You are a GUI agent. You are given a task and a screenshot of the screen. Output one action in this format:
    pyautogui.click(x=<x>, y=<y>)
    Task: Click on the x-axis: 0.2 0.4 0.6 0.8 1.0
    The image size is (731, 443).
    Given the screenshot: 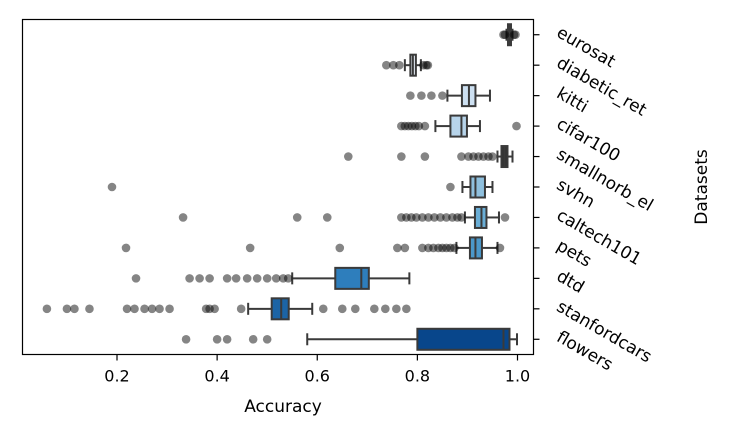 What is the action you would take?
    pyautogui.click(x=317, y=370)
    